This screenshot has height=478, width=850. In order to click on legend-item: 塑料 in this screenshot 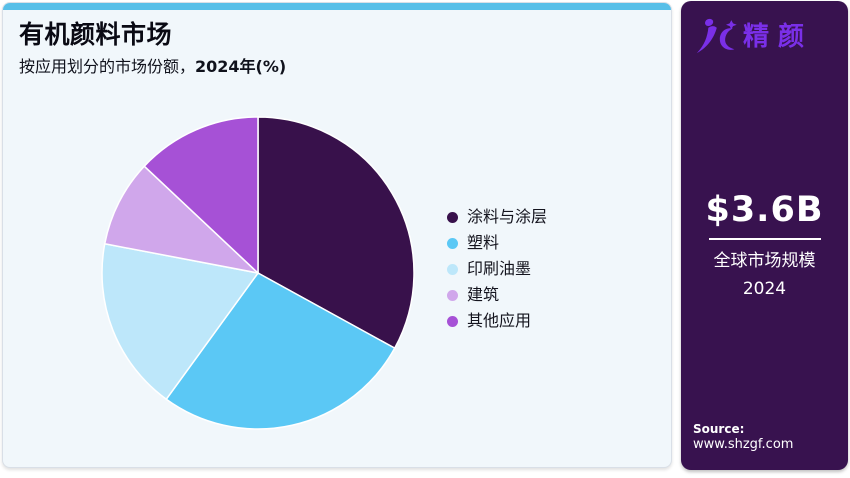, I will do `click(497, 243)`.